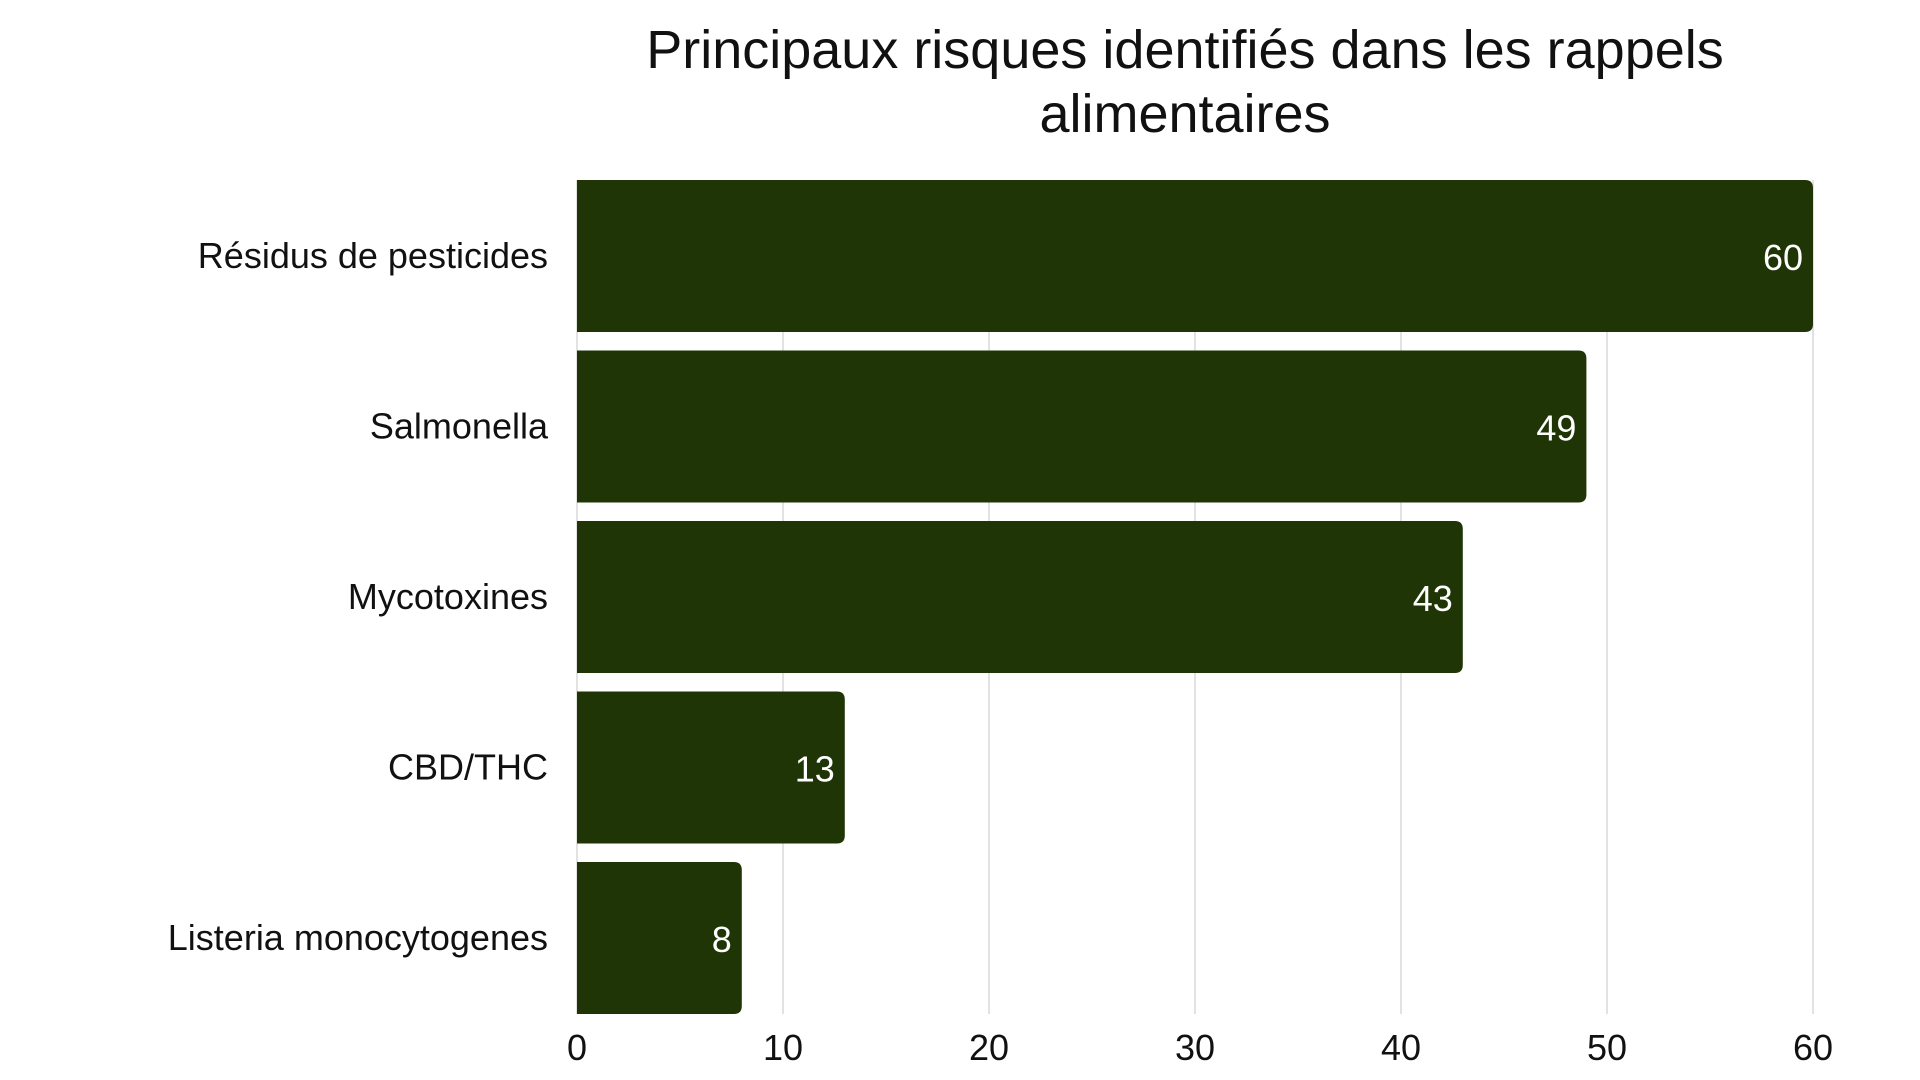  Describe the element at coordinates (577, 1047) in the screenshot. I see `x-tick-label: 0` at that location.